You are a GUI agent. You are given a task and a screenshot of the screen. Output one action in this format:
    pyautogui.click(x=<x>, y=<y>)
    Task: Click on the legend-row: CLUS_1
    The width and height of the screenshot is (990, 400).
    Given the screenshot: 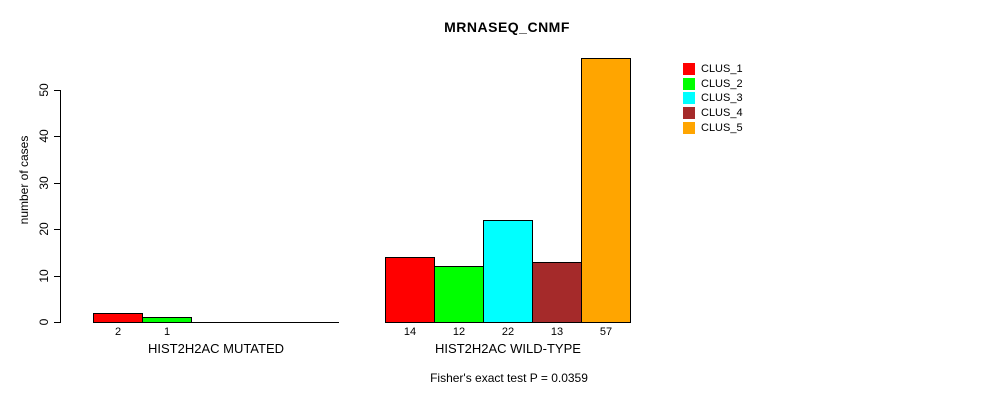 What is the action you would take?
    pyautogui.click(x=713, y=69)
    